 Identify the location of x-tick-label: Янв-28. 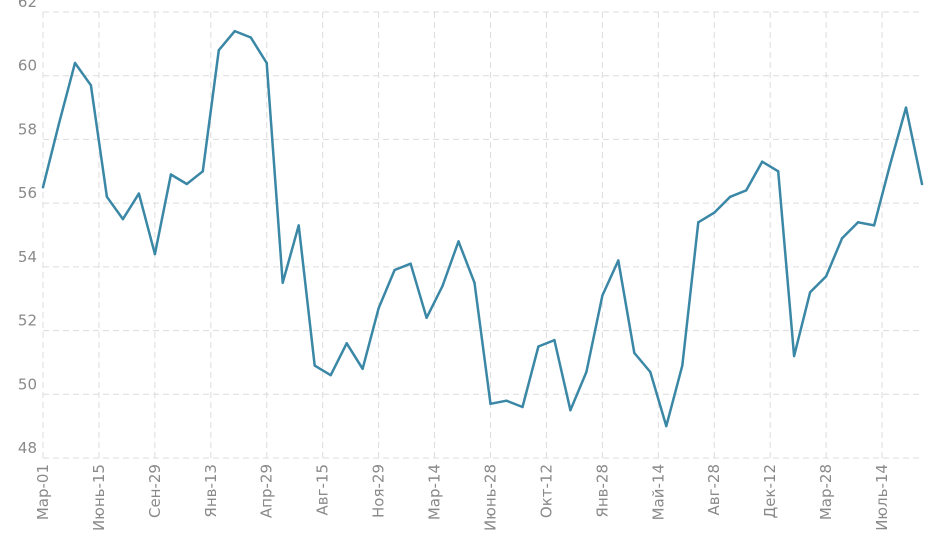
(602, 491).